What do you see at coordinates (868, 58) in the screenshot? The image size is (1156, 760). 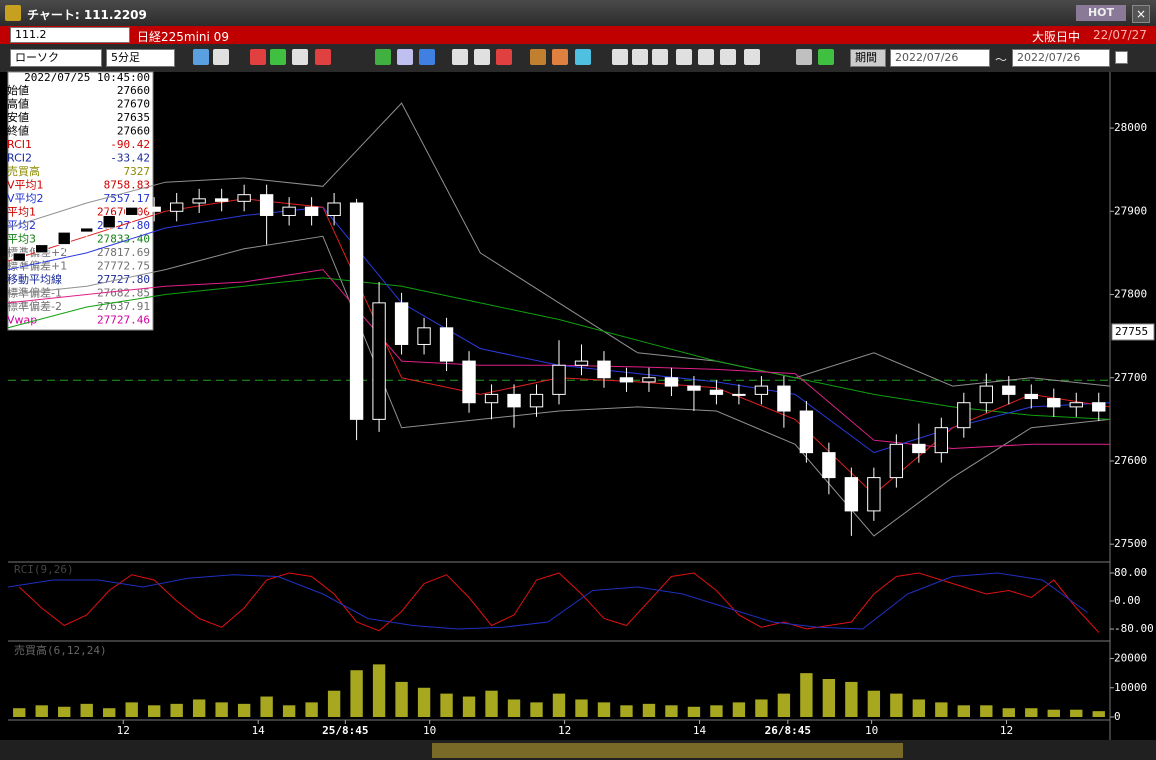 I see `period-button: 期間` at bounding box center [868, 58].